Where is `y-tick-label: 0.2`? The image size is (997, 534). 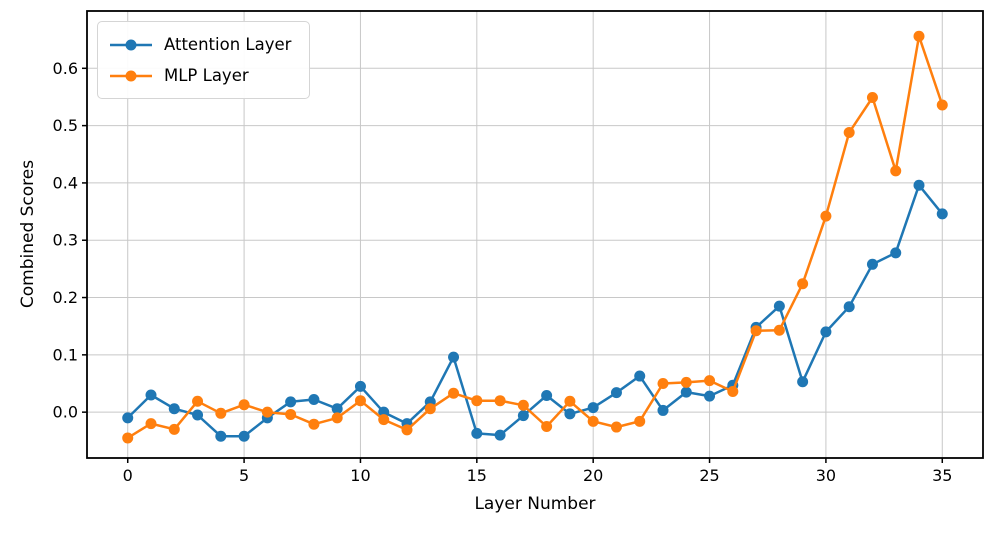 y-tick-label: 0.2 is located at coordinates (65, 297).